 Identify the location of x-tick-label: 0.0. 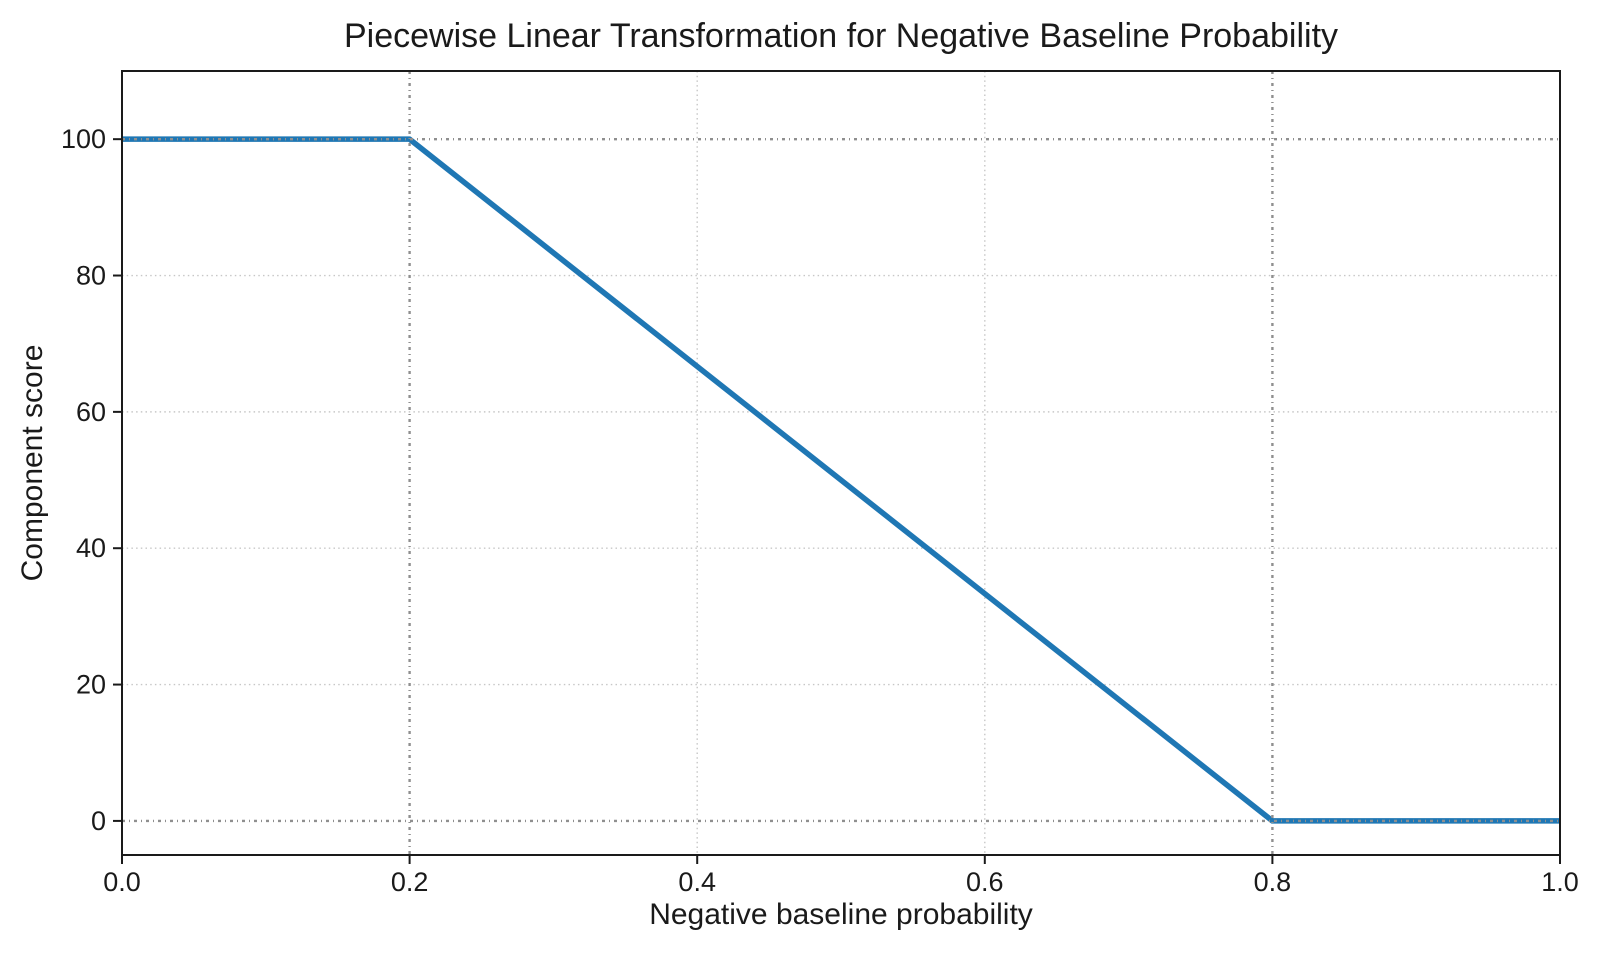
(122, 882).